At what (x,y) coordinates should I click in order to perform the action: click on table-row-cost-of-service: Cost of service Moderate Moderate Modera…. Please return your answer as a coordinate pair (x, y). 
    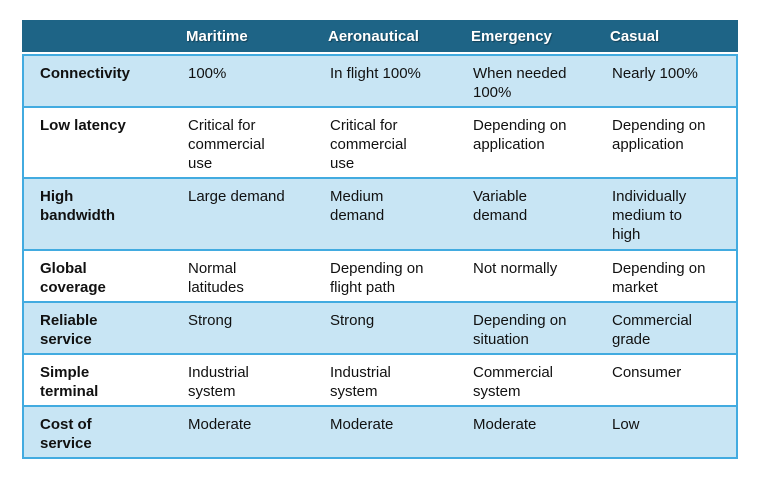
    Looking at the image, I should click on (380, 431).